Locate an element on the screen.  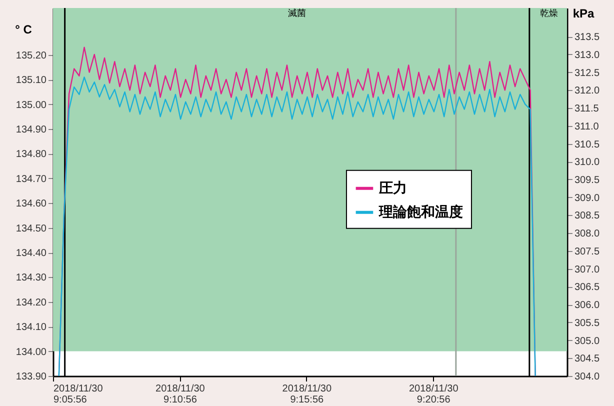
y2-tick-label: 313.0 is located at coordinates (587, 55).